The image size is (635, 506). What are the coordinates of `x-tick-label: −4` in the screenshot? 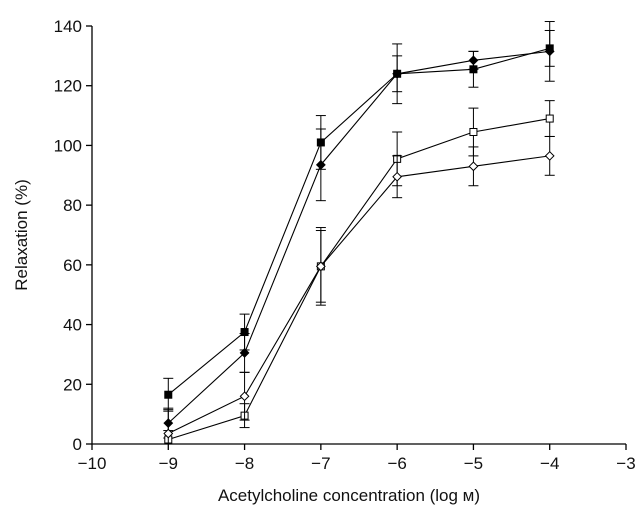 It's located at (549, 463).